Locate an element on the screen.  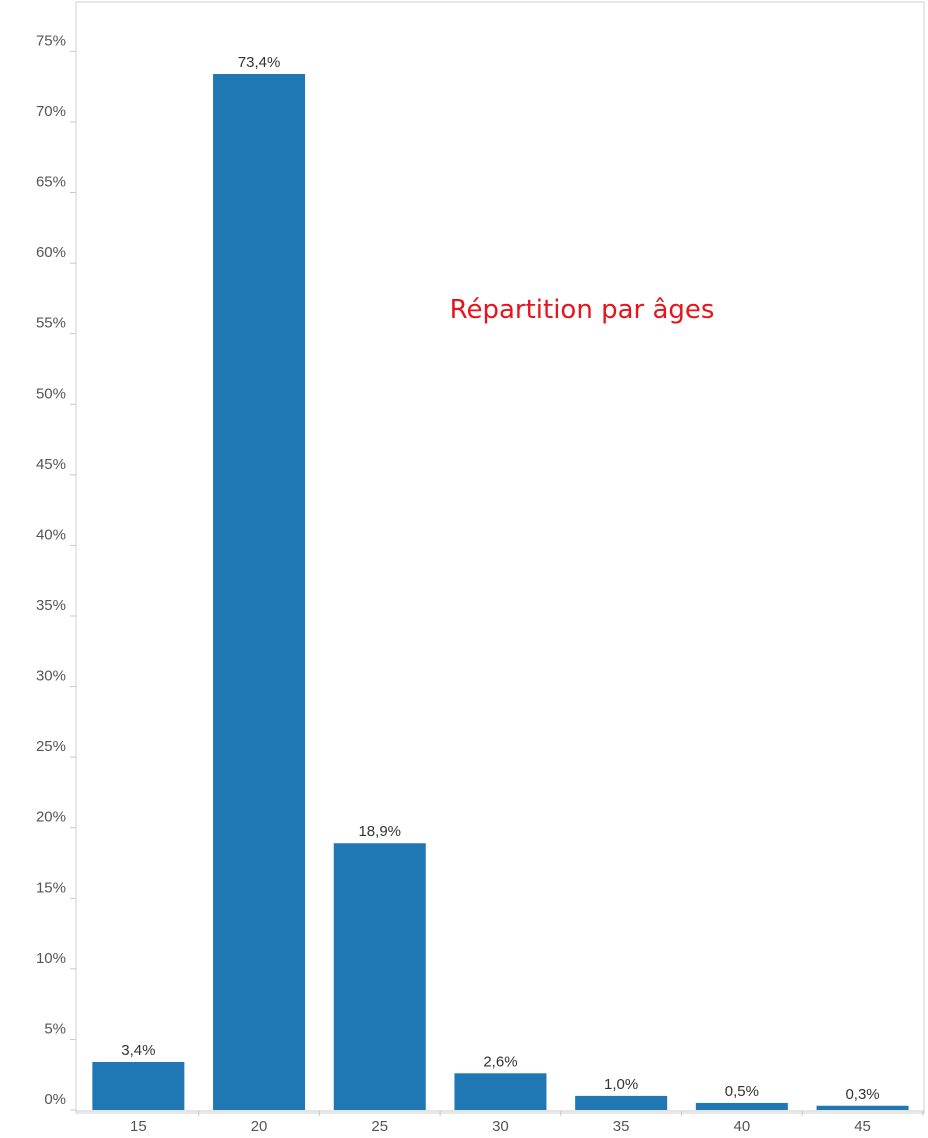
x-tick-label-25: 25 is located at coordinates (379, 1126).